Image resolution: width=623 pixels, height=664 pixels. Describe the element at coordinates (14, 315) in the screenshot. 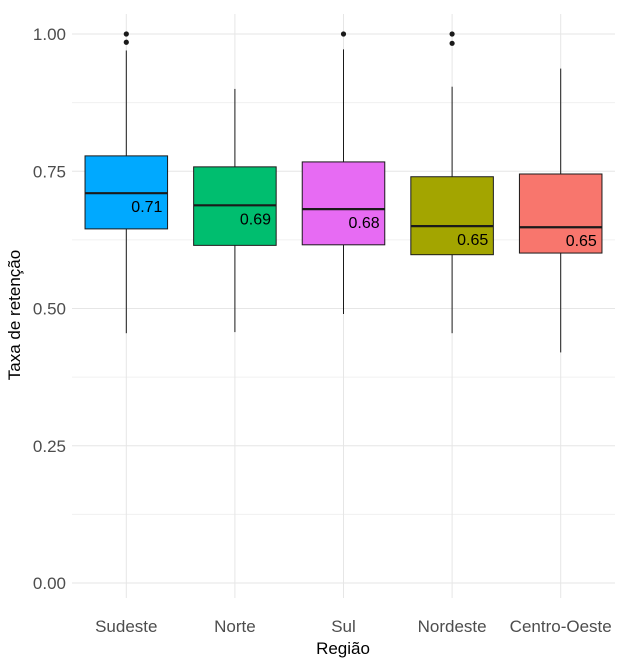

I see `y-axis-title: Taxa de retenção` at that location.